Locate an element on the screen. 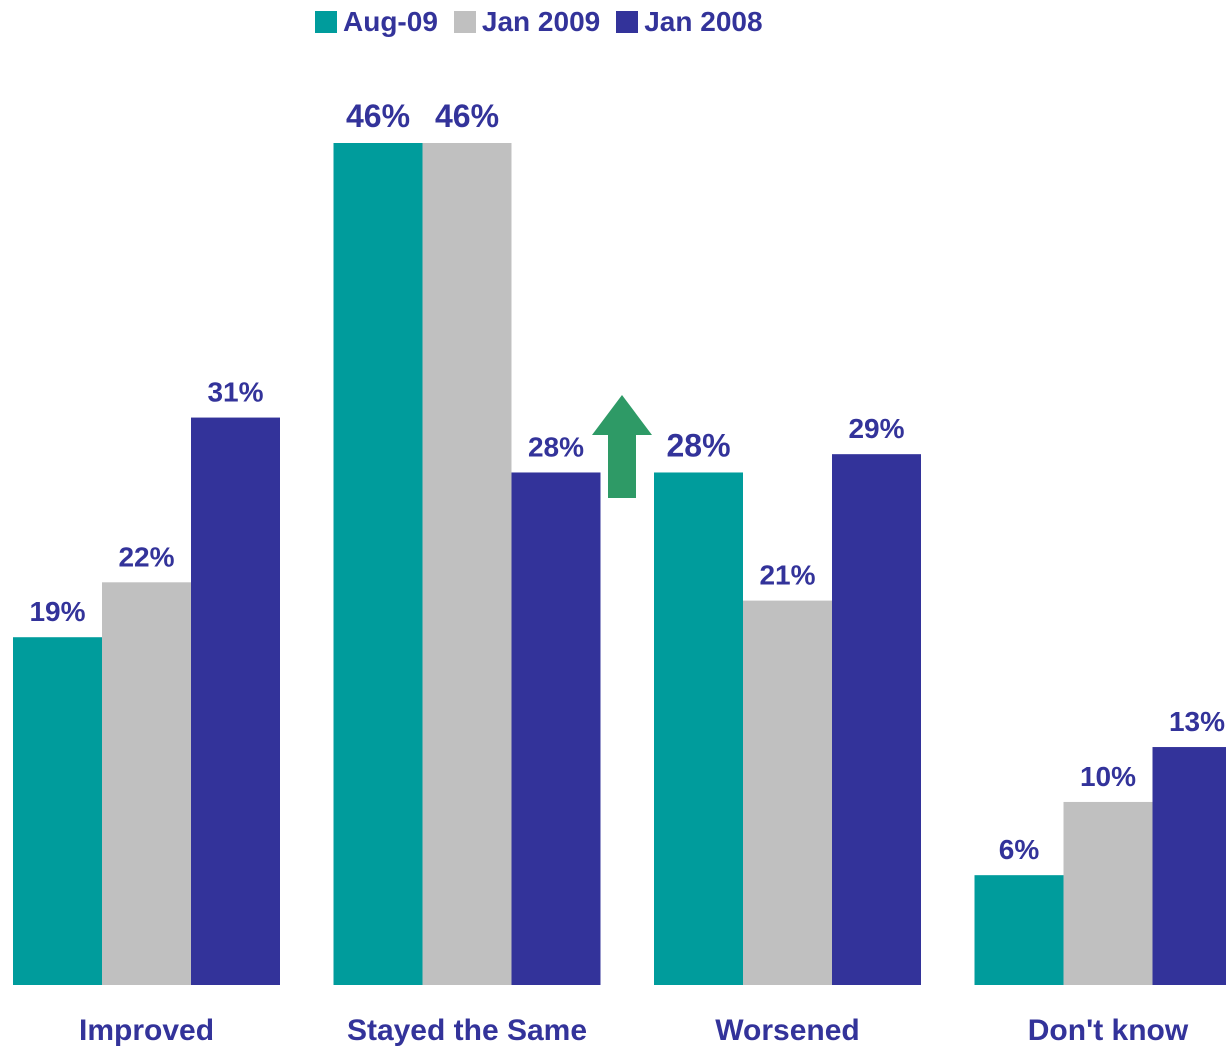 The width and height of the screenshot is (1226, 1051). value-label-worsened-jan-2009: 21% is located at coordinates (787, 575).